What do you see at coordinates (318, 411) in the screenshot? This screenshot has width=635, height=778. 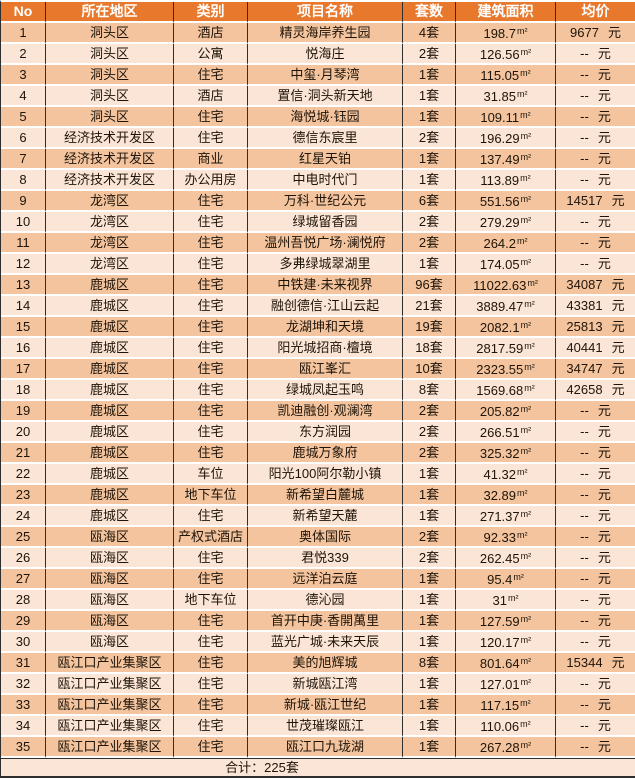 I see `table-row: 19 鹿城区 住宅 凯迪融创·观澜湾 2套 205.82m² -- 元` at bounding box center [318, 411].